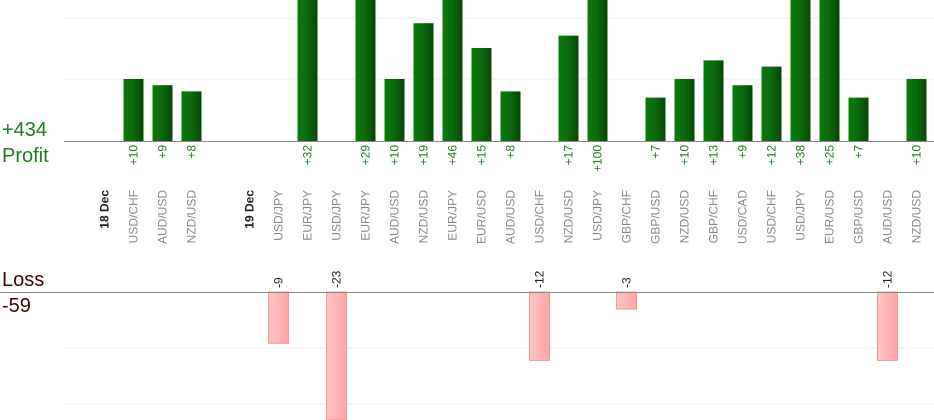  Describe the element at coordinates (714, 155) in the screenshot. I see `profit-value-label: +13` at that location.